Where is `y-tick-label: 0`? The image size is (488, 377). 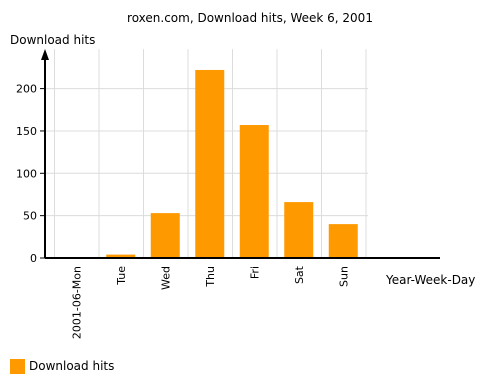 y-tick-label: 0 is located at coordinates (33, 258).